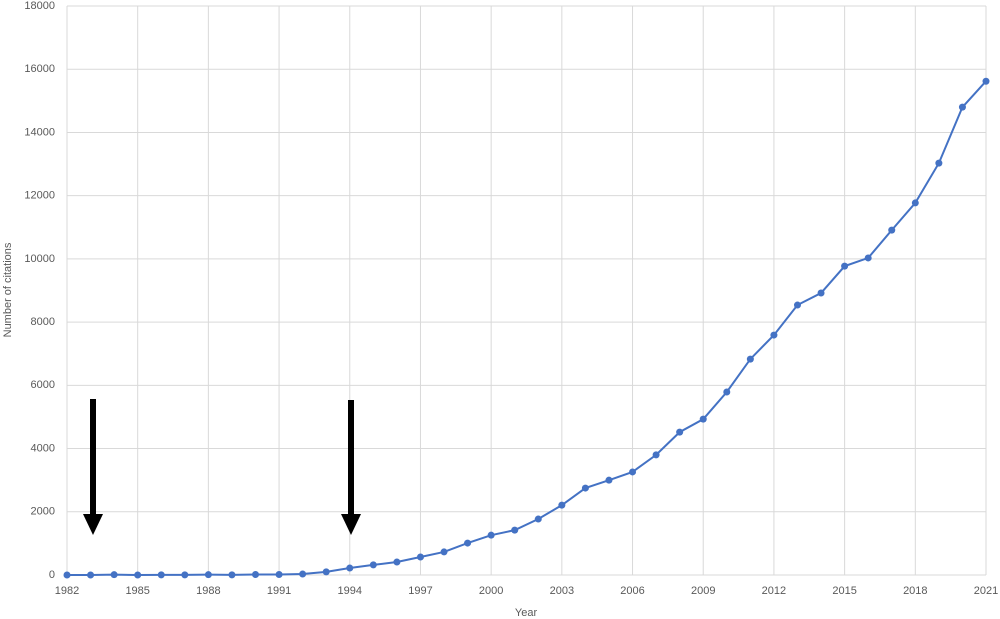 The image size is (1000, 619). I want to click on y-tick-label: 14000, so click(39, 132).